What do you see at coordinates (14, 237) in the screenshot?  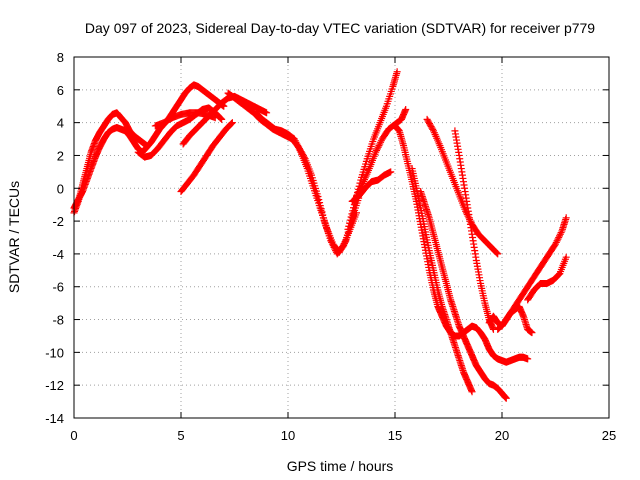 I see `y-axis-label: SDTVAR / TECUs` at bounding box center [14, 237].